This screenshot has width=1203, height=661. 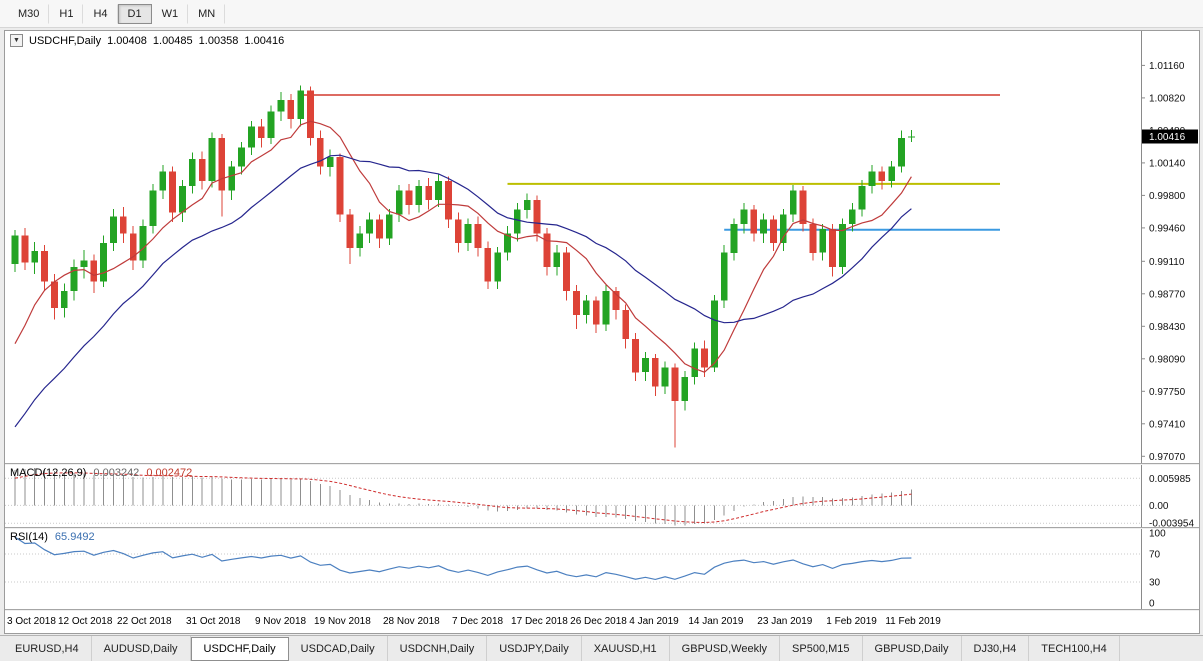 What do you see at coordinates (85, 621) in the screenshot?
I see `time-axis-label: 12 Oct 2018` at bounding box center [85, 621].